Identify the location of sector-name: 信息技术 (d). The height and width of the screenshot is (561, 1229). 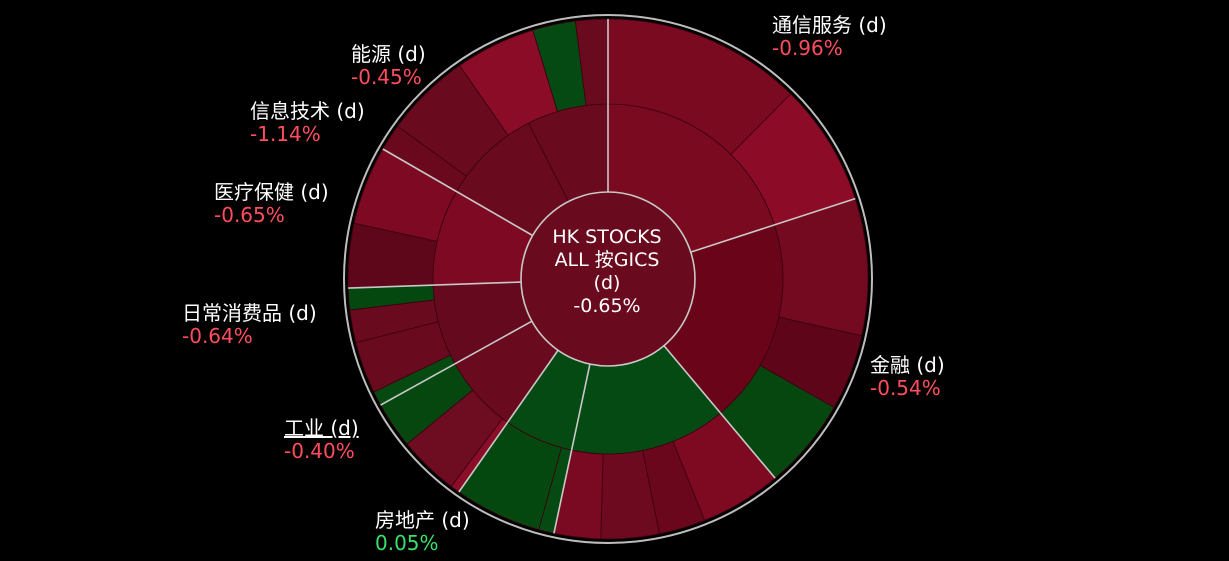
(307, 111).